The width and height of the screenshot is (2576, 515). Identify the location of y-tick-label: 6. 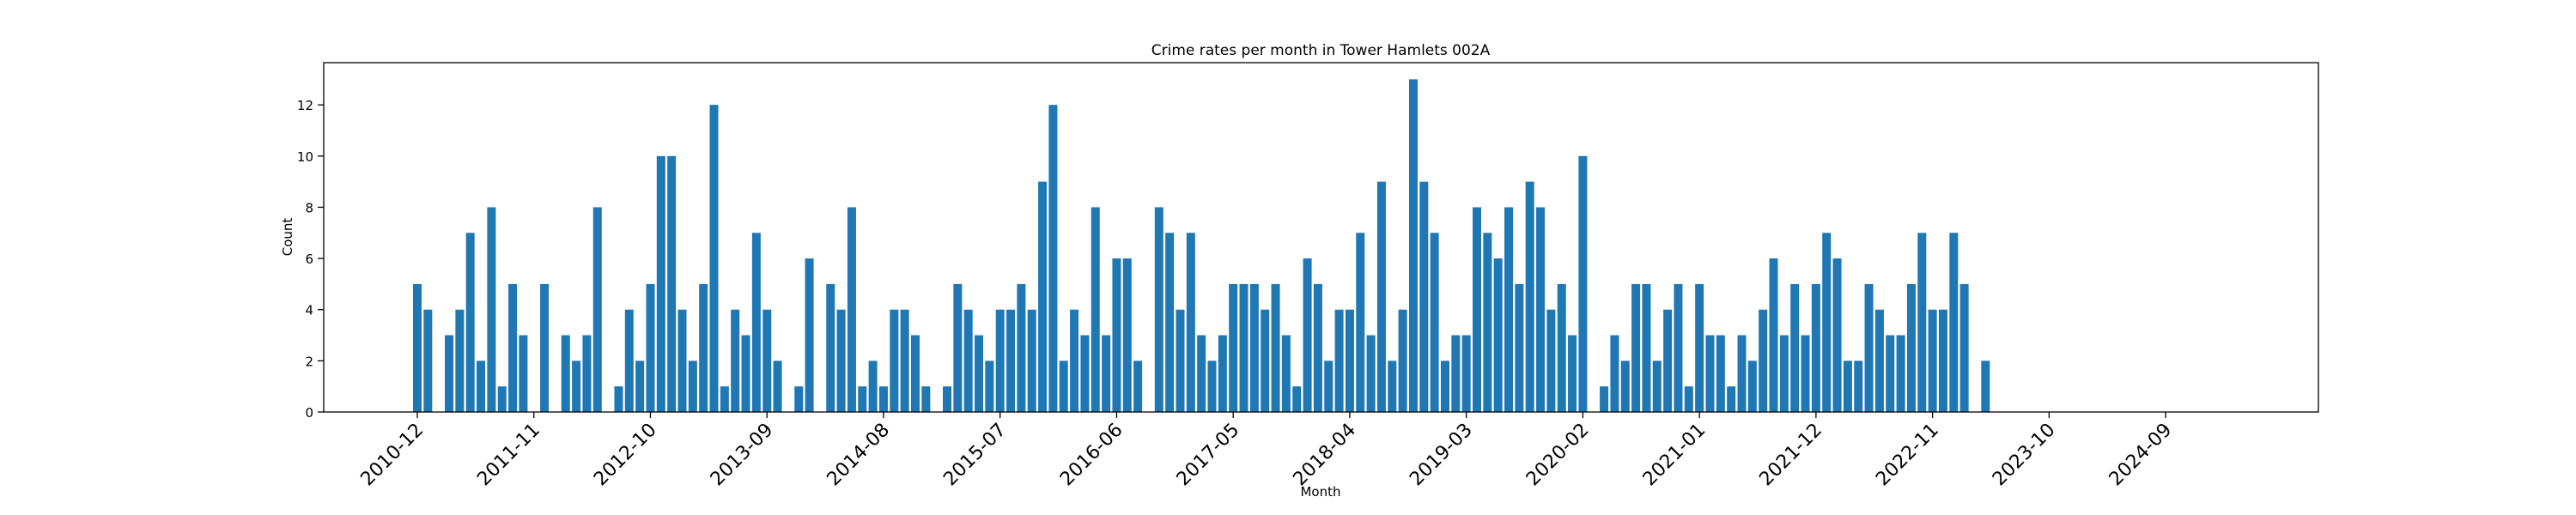
(309, 259).